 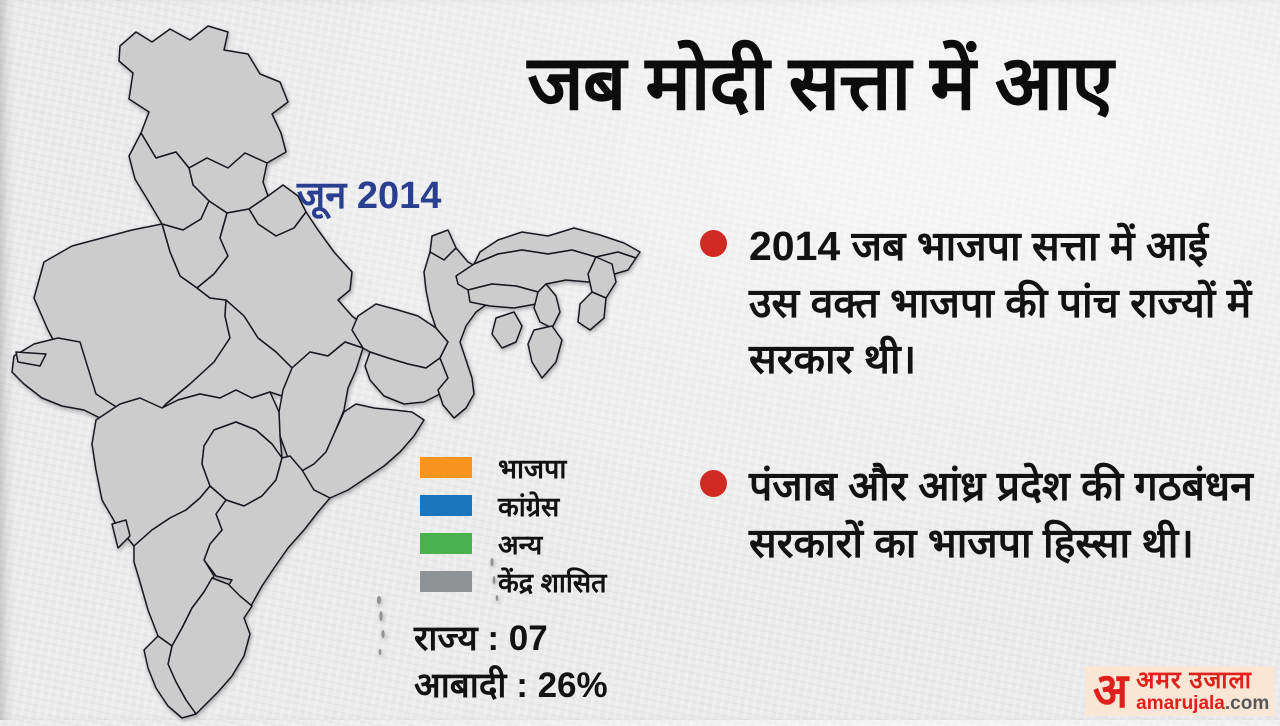 I want to click on legend-row-bjp: भाजपा, so click(x=513, y=467).